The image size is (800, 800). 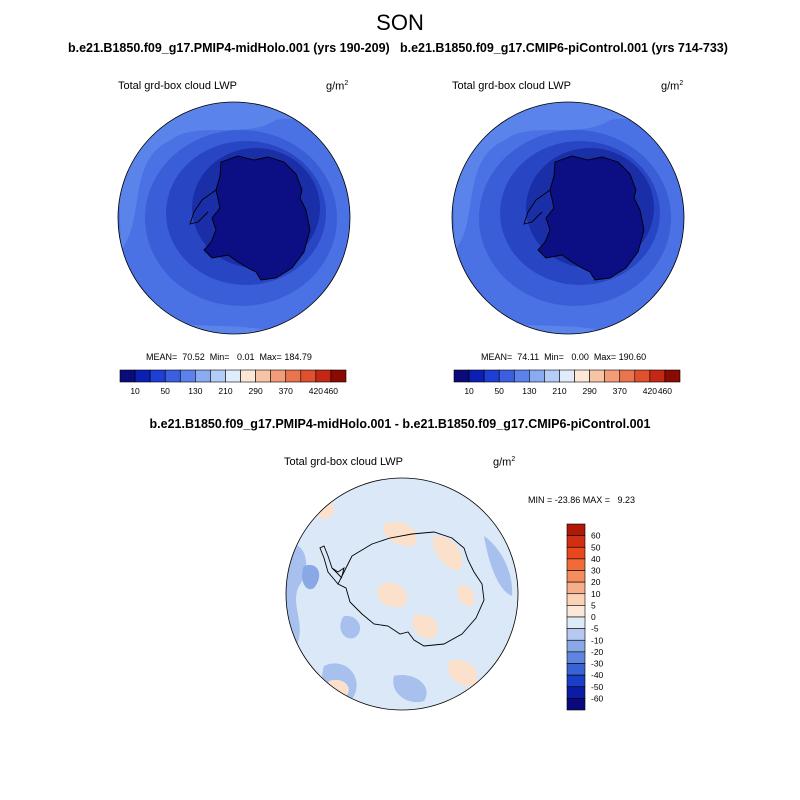 What do you see at coordinates (596, 571) in the screenshot?
I see `colorbar-tick-label: 30` at bounding box center [596, 571].